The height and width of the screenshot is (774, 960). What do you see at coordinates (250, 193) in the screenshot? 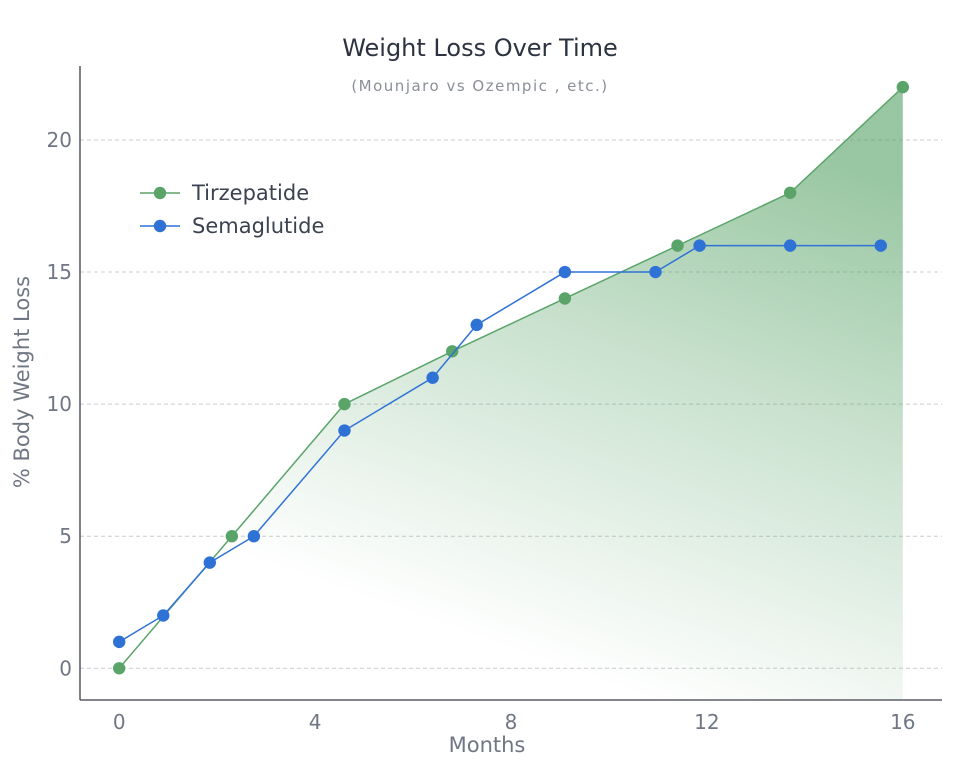
I see `legend-label-tirzepatide: Tirzepatide` at bounding box center [250, 193].